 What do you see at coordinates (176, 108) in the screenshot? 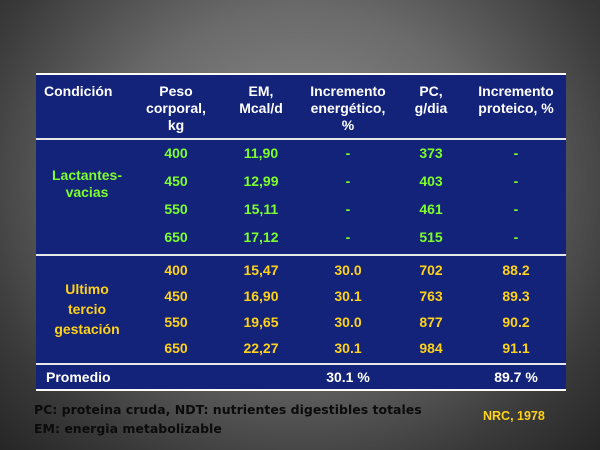
I see `header-peso-2: corporal,` at bounding box center [176, 108].